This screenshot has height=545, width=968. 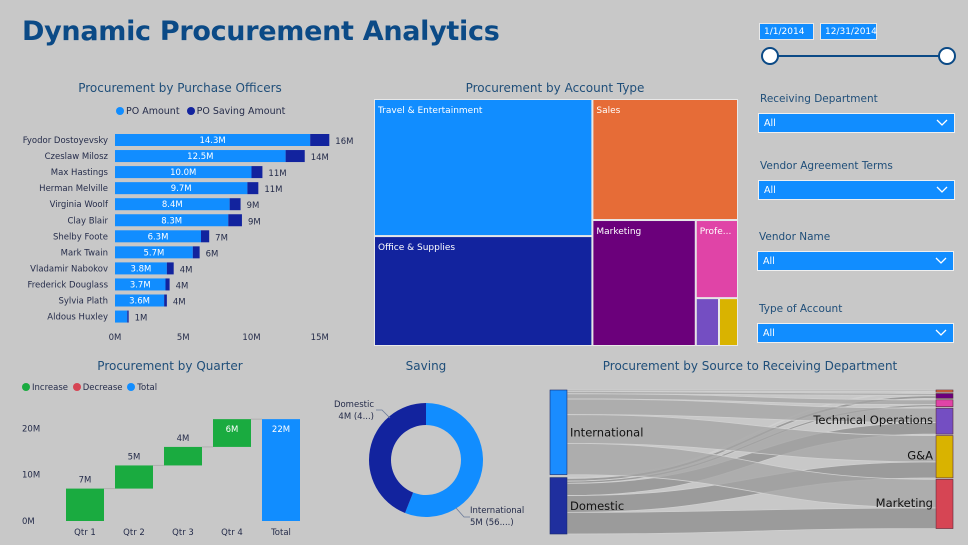 I want to click on sankey-target-label: Technical Operations, so click(x=872, y=420).